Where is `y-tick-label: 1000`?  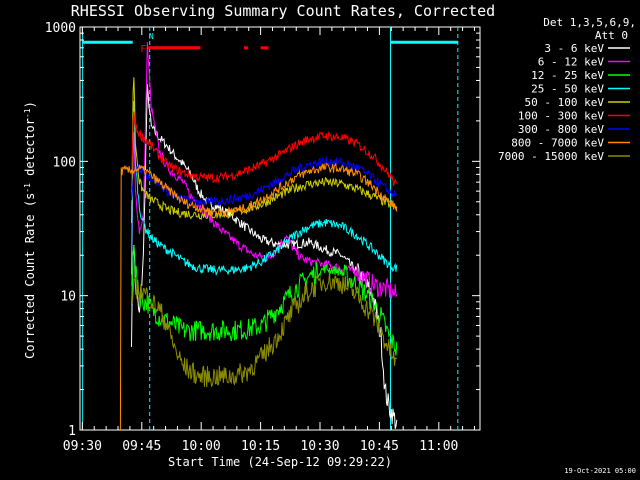 y-tick-label: 1000 is located at coordinates (60, 28).